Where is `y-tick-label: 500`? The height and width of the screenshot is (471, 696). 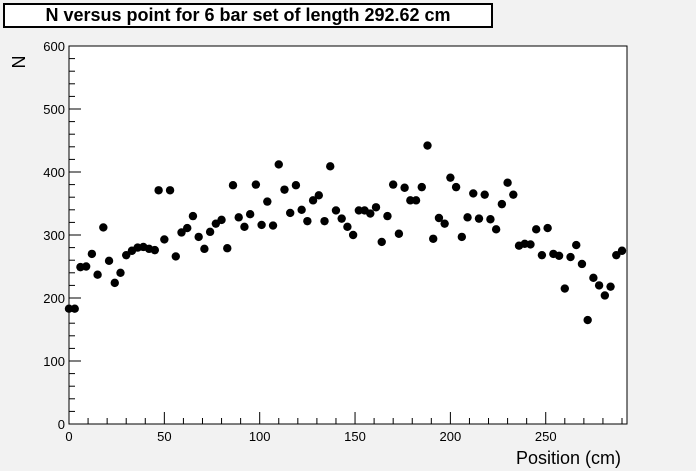
y-tick-label: 500 is located at coordinates (54, 109).